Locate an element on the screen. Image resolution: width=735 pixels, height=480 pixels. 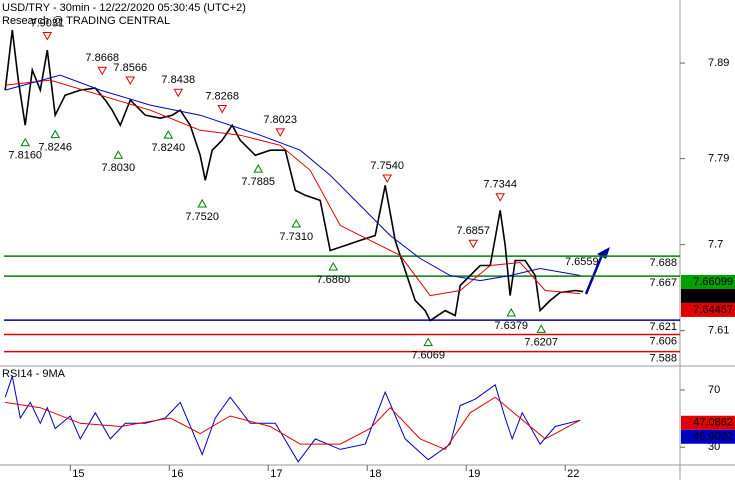
level-label: 7.688 is located at coordinates (663, 263).